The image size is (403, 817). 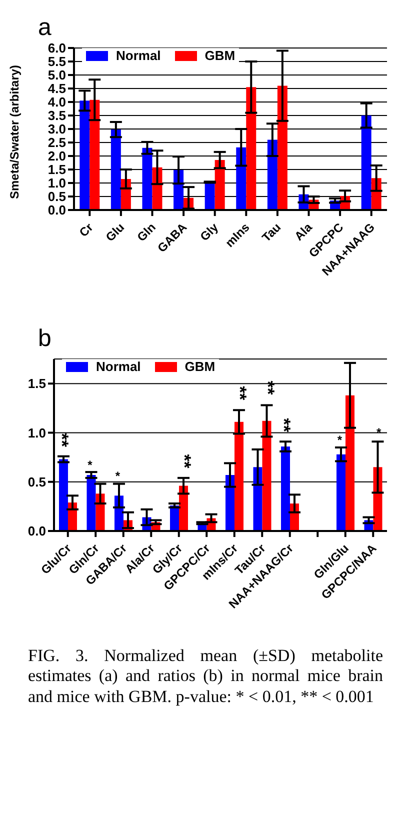 What do you see at coordinates (57, 129) in the screenshot?
I see `y-tick-label: 3.0` at bounding box center [57, 129].